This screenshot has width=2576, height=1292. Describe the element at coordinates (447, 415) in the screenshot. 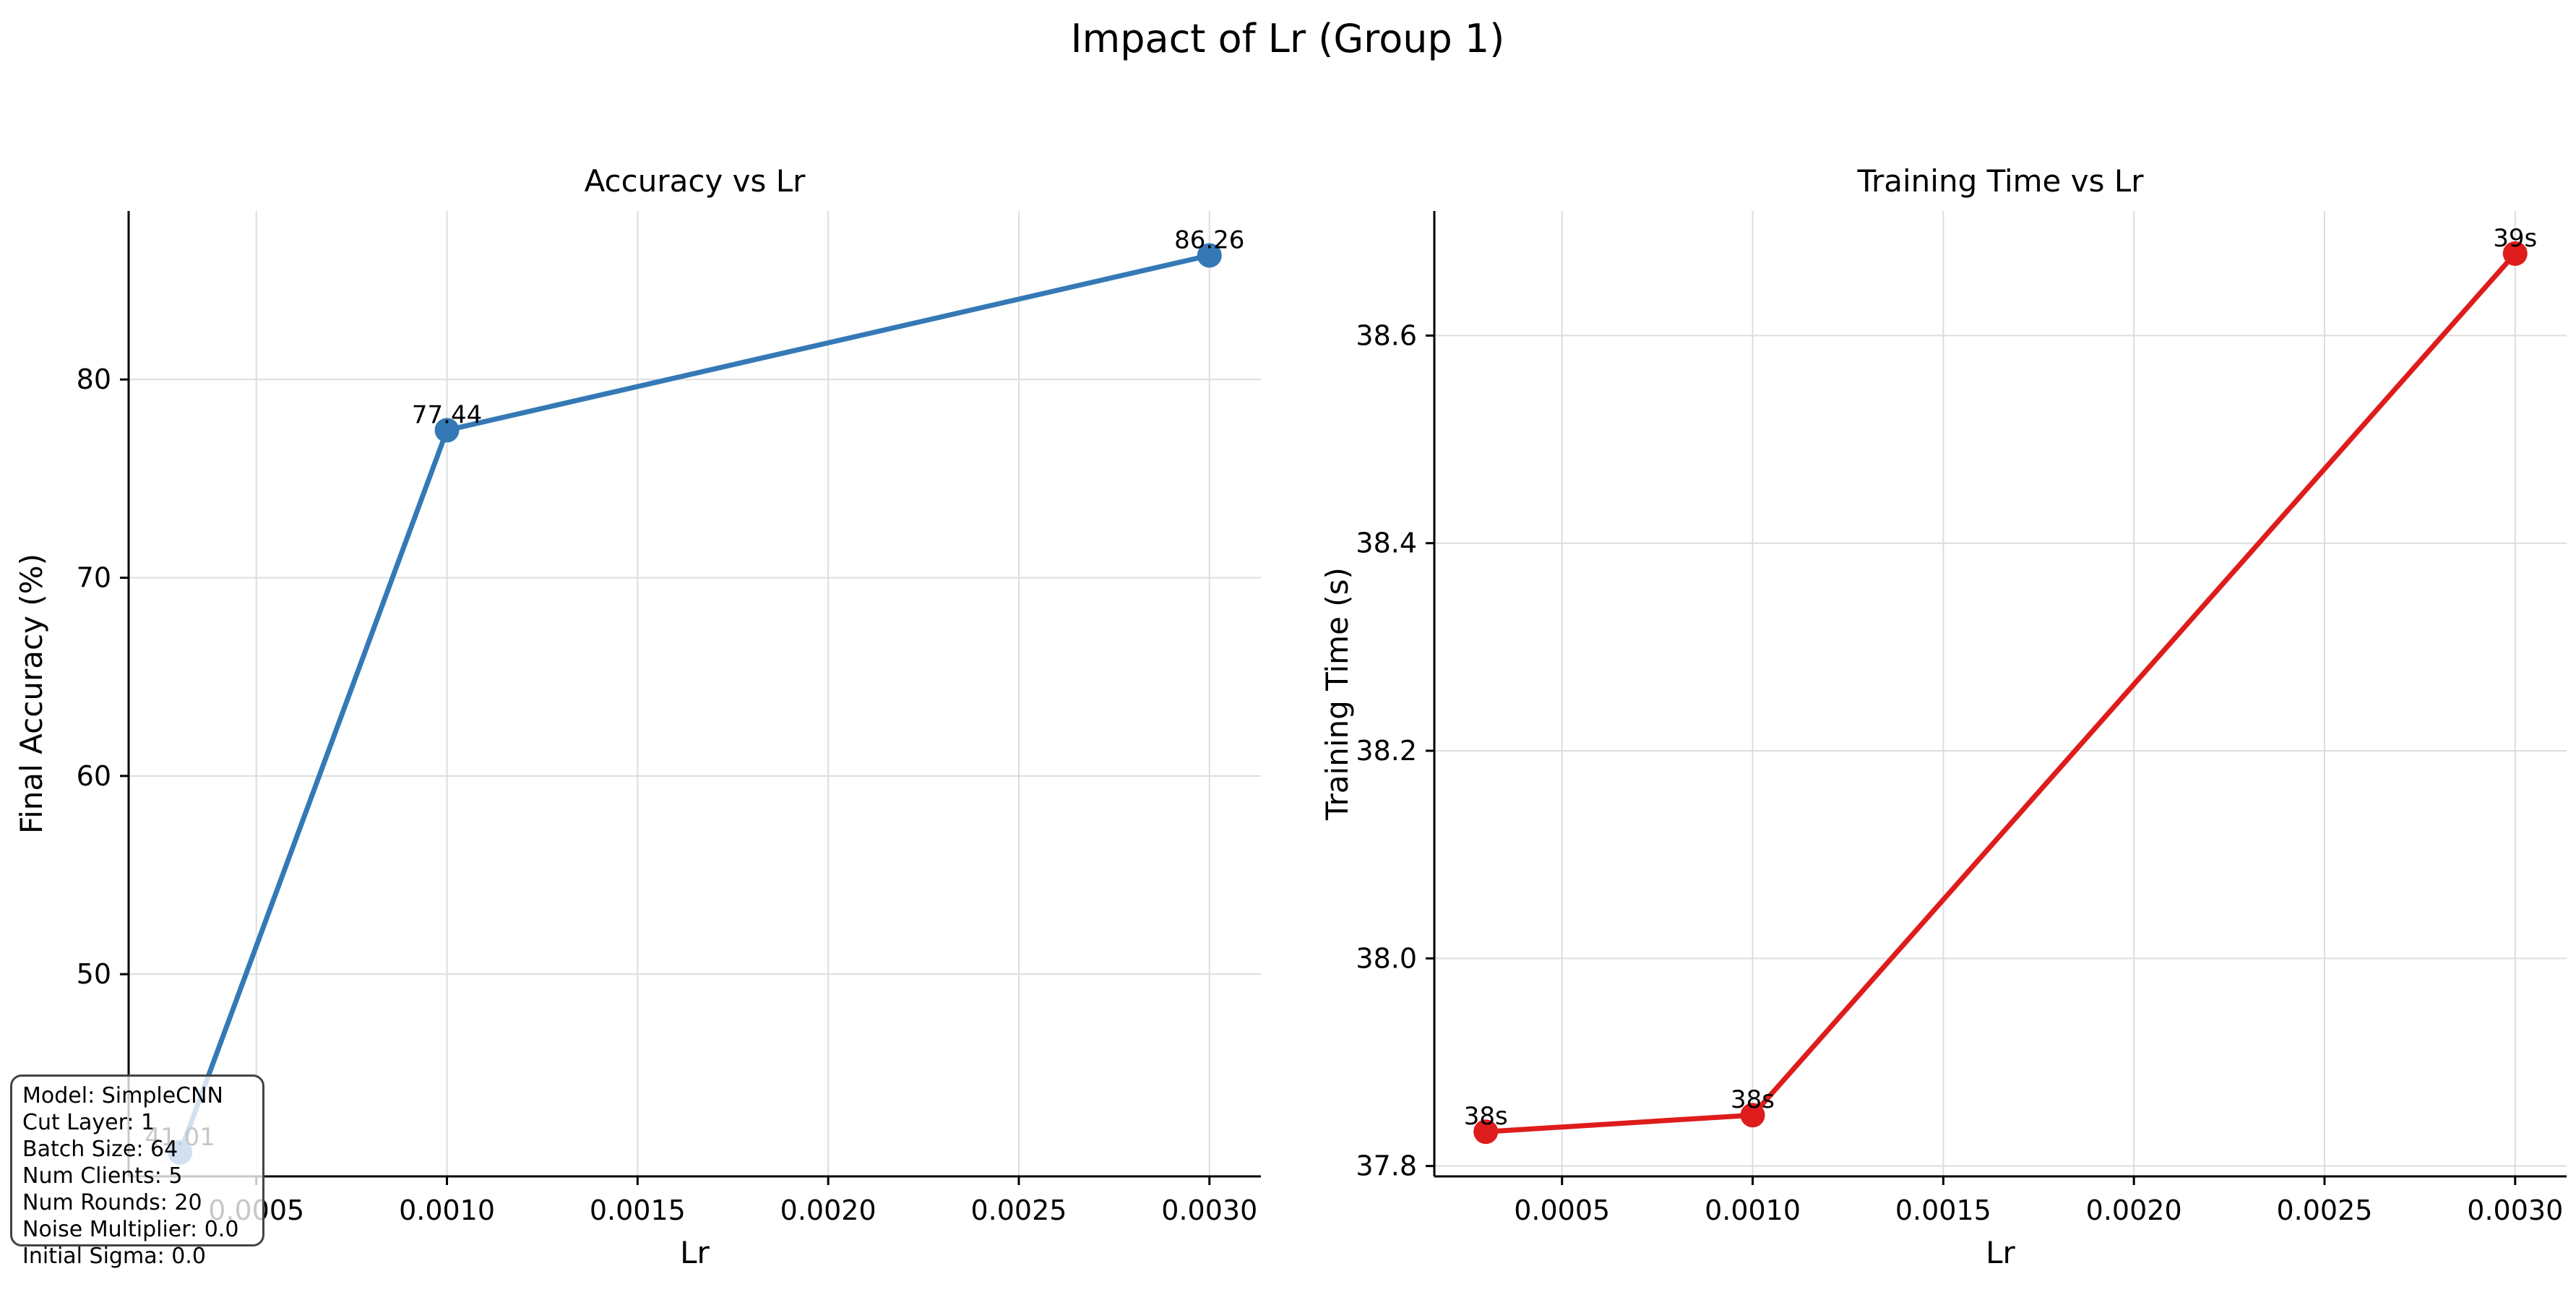

I see `accuracy-data-label: 77.44` at that location.